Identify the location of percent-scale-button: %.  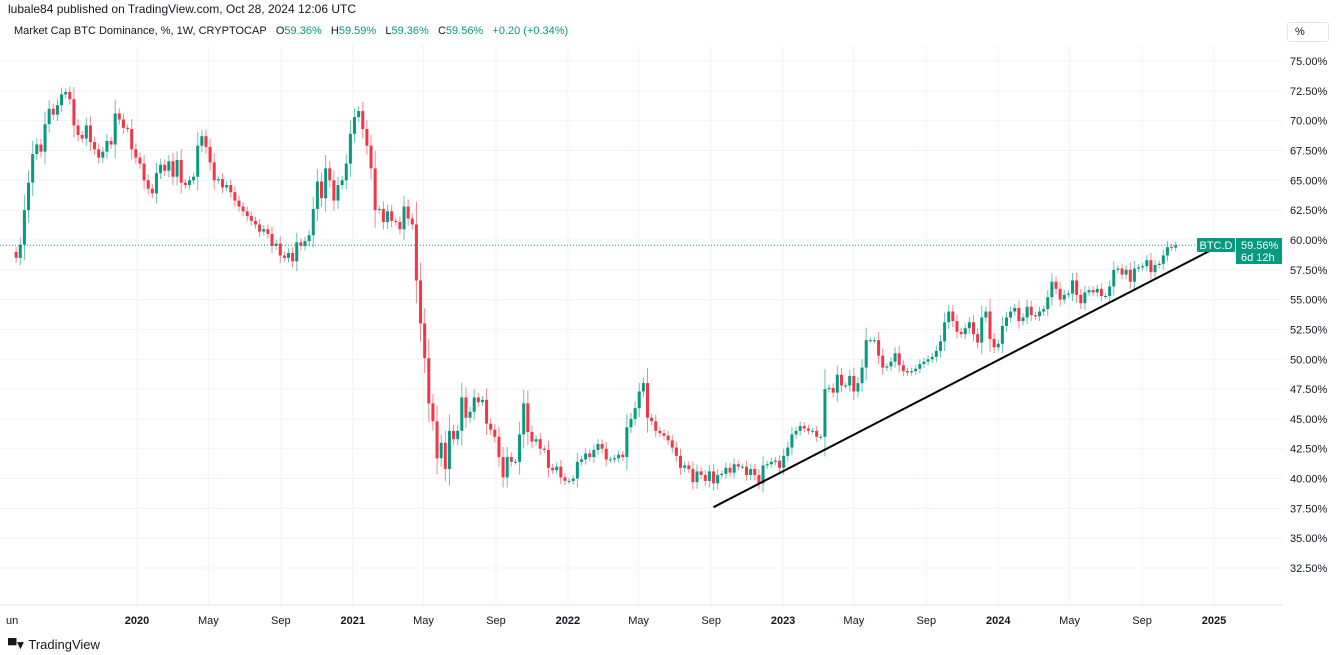
(1308, 32).